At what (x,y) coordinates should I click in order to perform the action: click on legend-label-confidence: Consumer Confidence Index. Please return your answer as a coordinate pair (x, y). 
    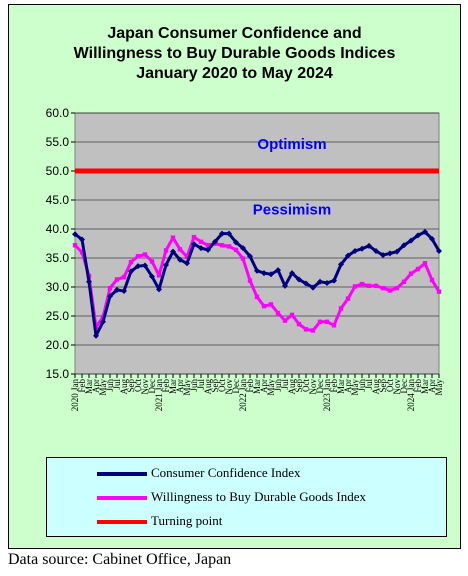
    Looking at the image, I should click on (226, 472).